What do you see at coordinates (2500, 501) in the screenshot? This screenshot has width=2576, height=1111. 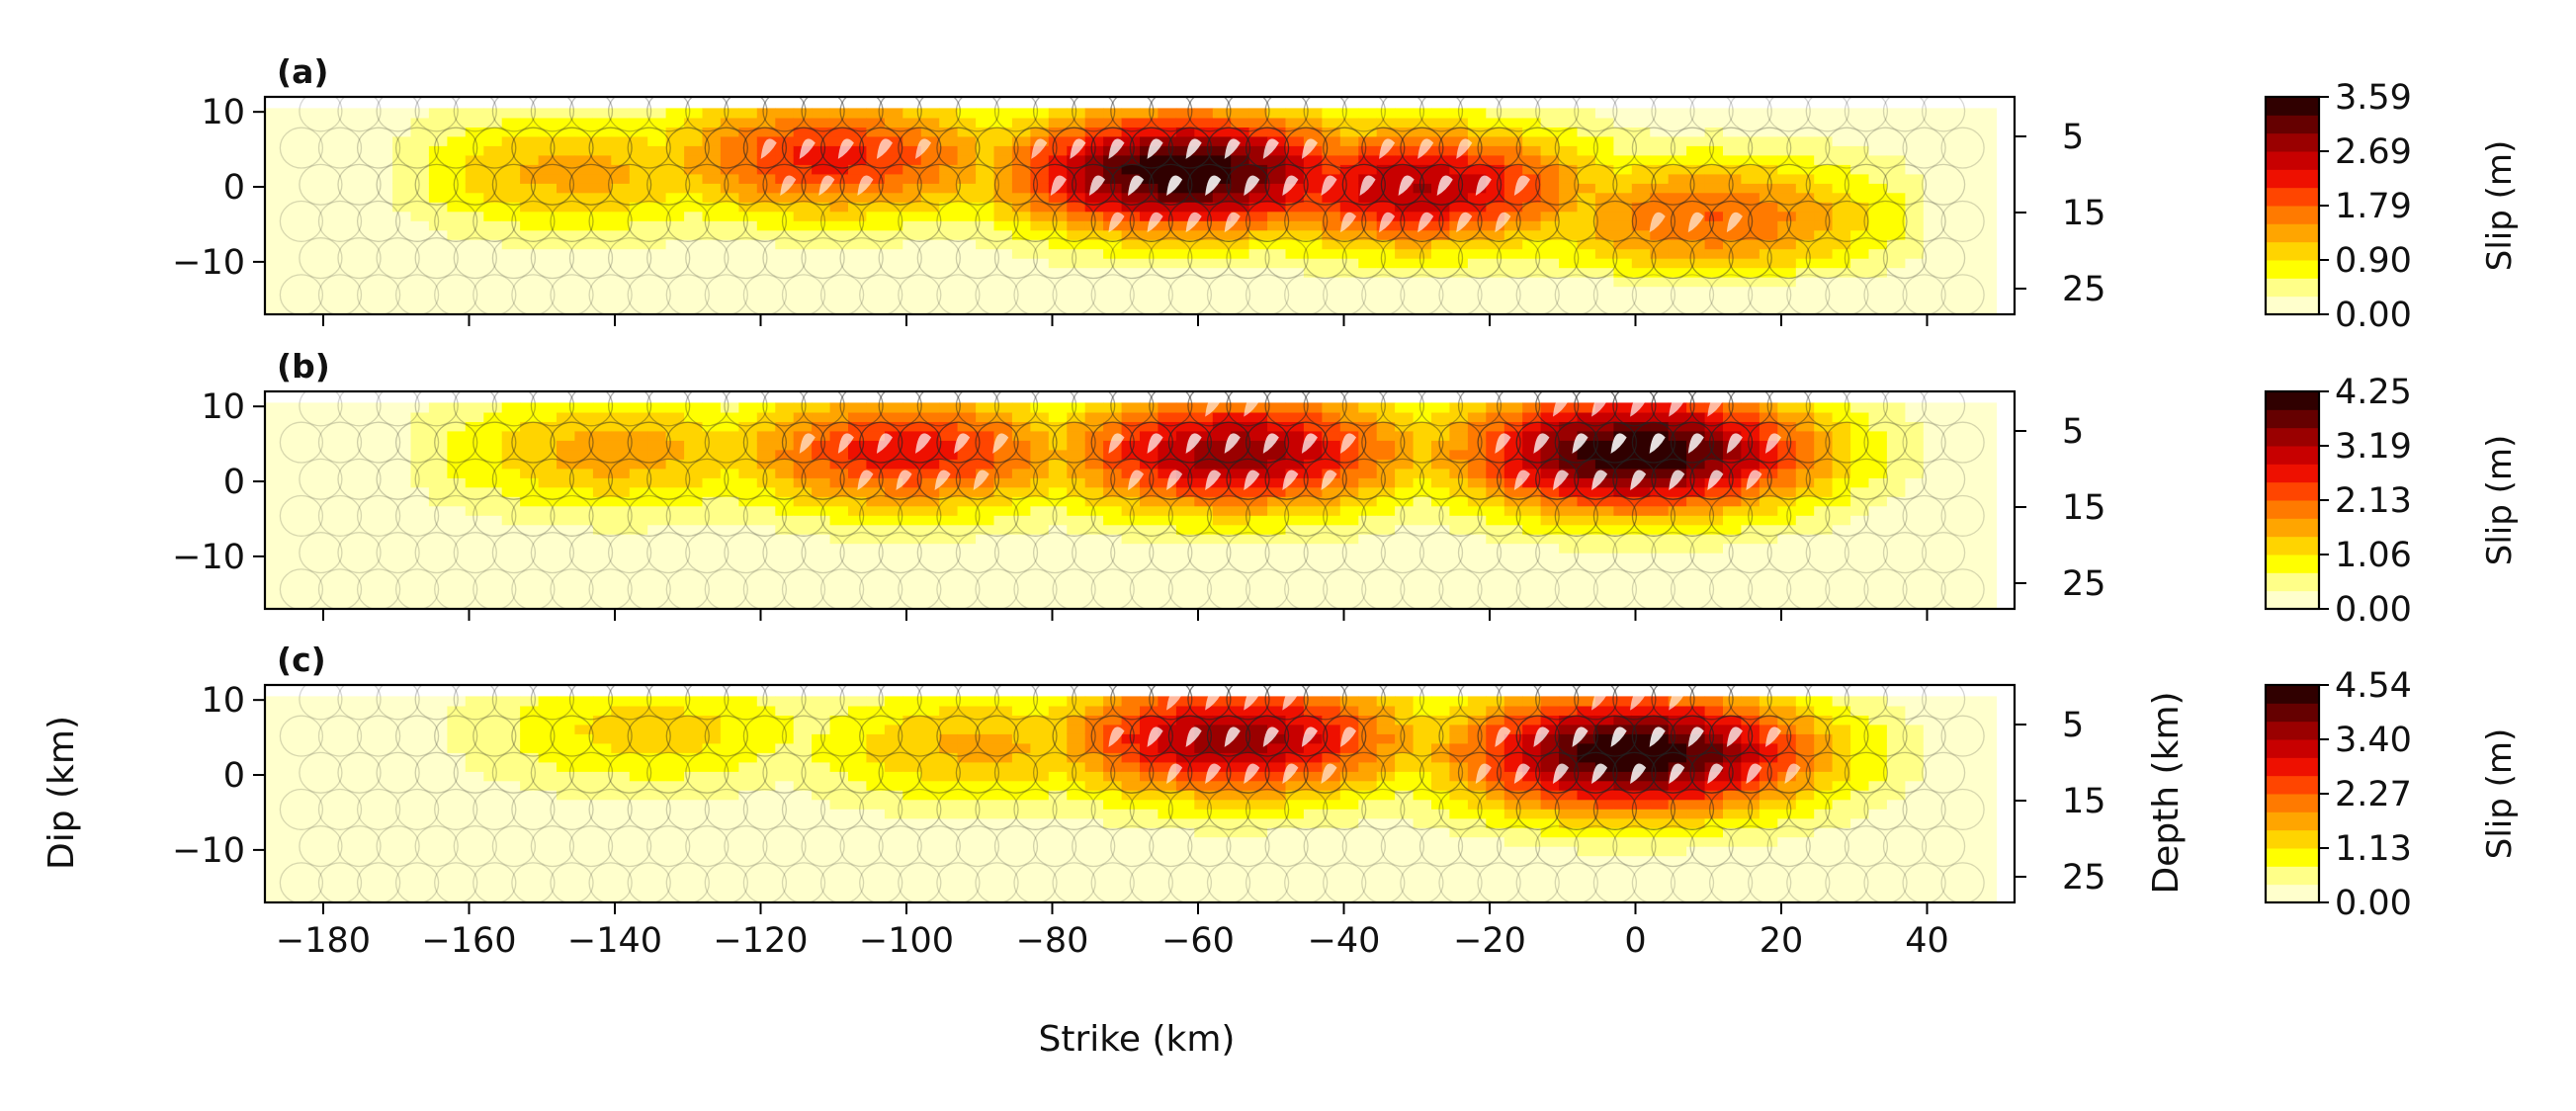 I see `colorbar-label-b: Slip (m)` at bounding box center [2500, 501].